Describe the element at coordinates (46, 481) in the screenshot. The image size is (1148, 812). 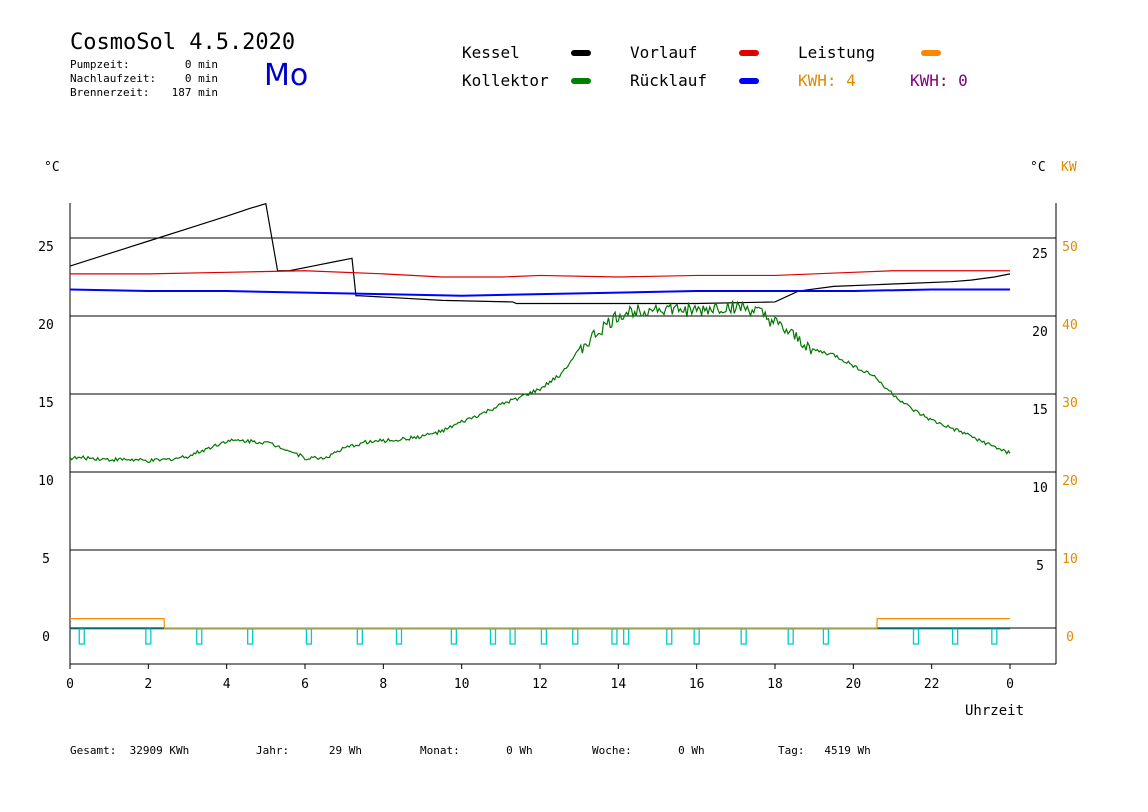
I see `y-tick-label-left: 10` at that location.